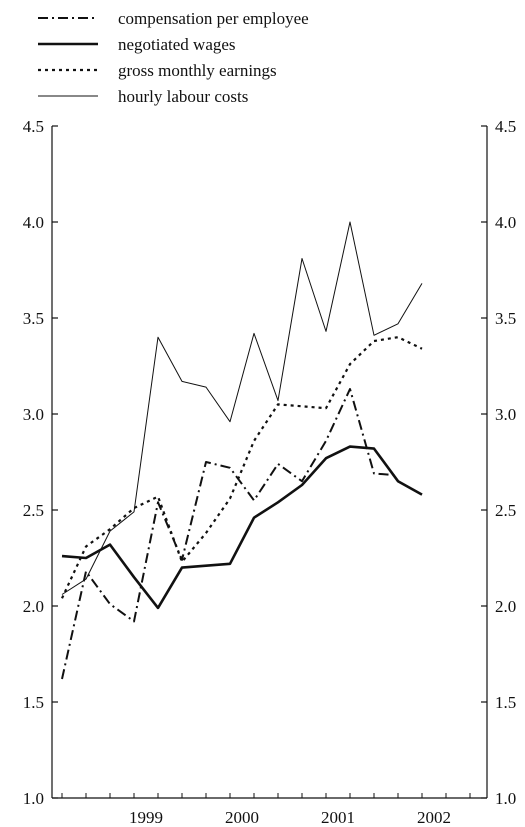 This screenshot has width=525, height=827. Describe the element at coordinates (33, 510) in the screenshot. I see `y-tick-label-left: 2.5` at that location.